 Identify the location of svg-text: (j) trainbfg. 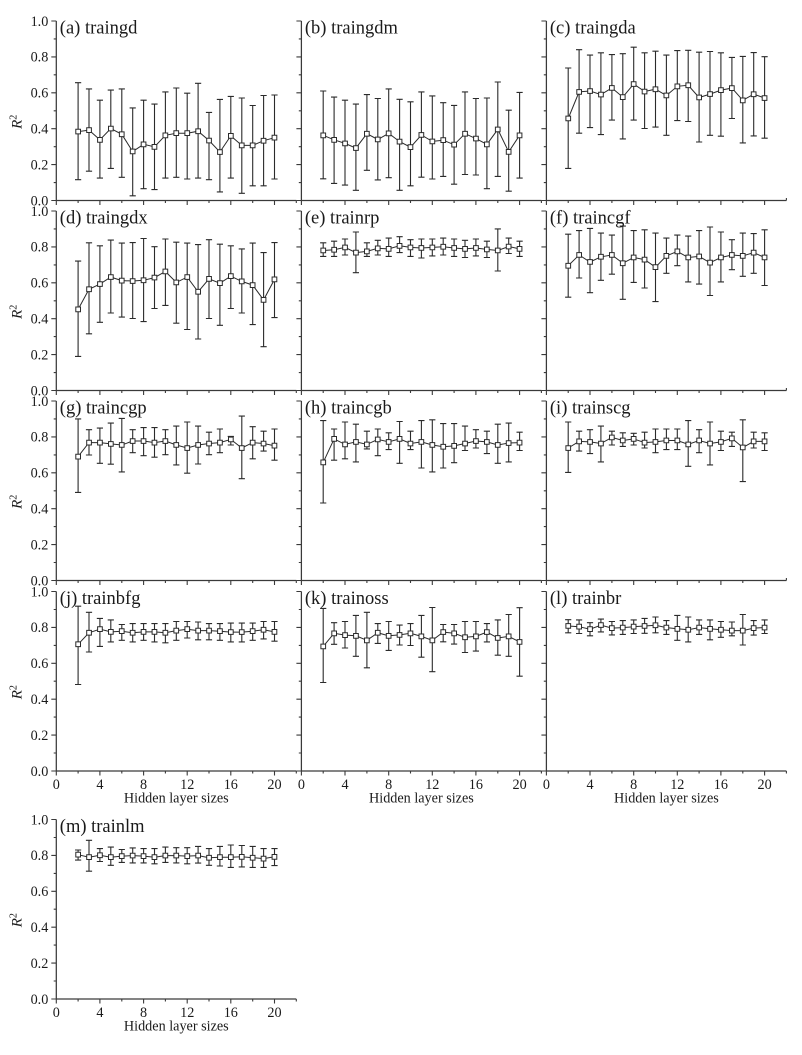
(100, 599).